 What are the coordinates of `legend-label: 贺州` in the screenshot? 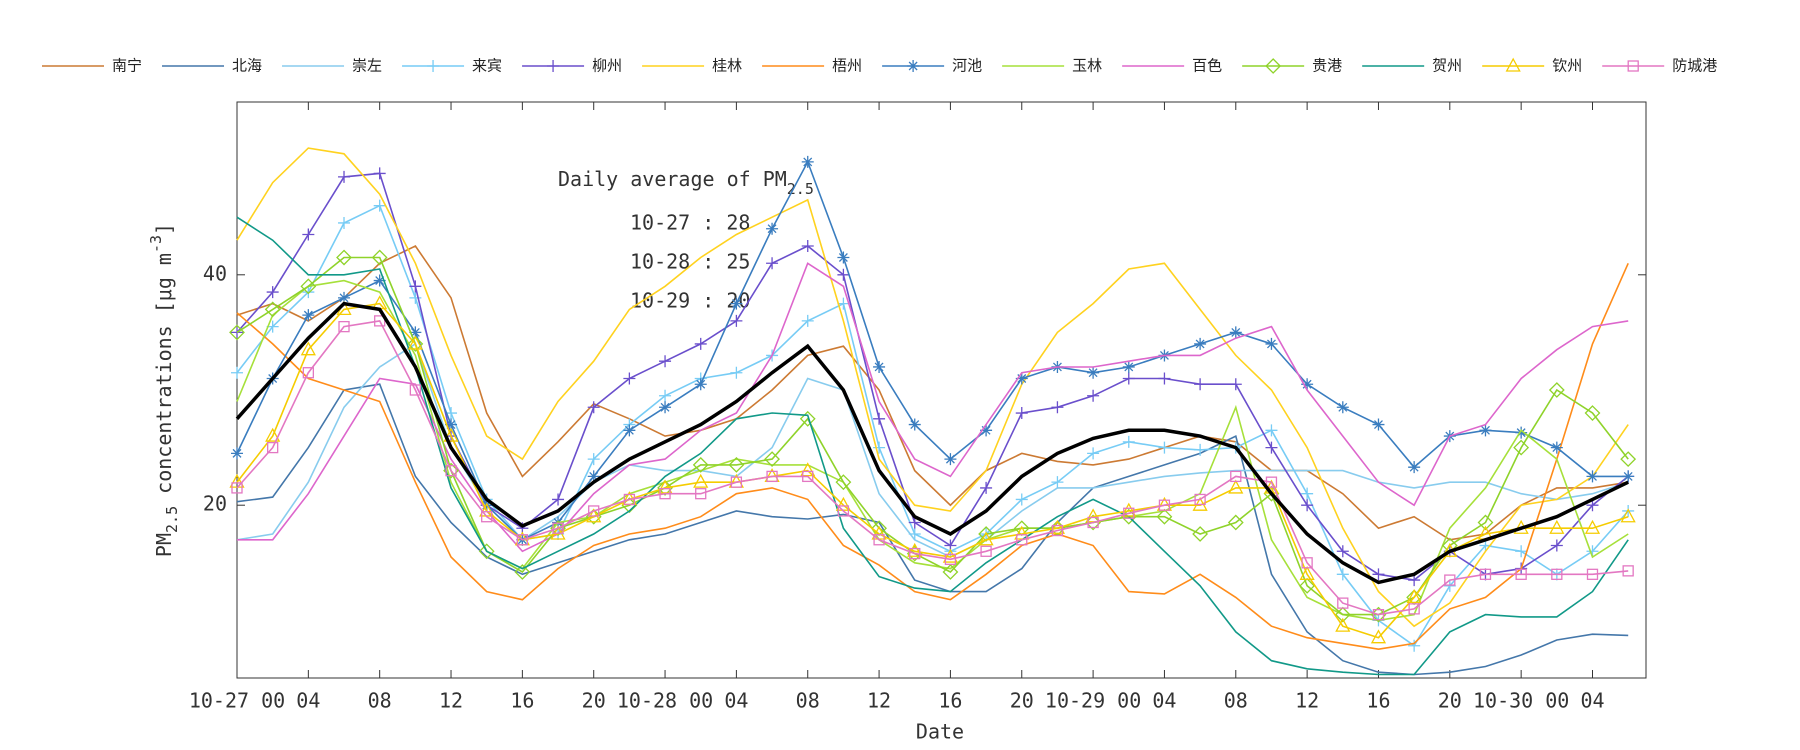 It's located at (1447, 66).